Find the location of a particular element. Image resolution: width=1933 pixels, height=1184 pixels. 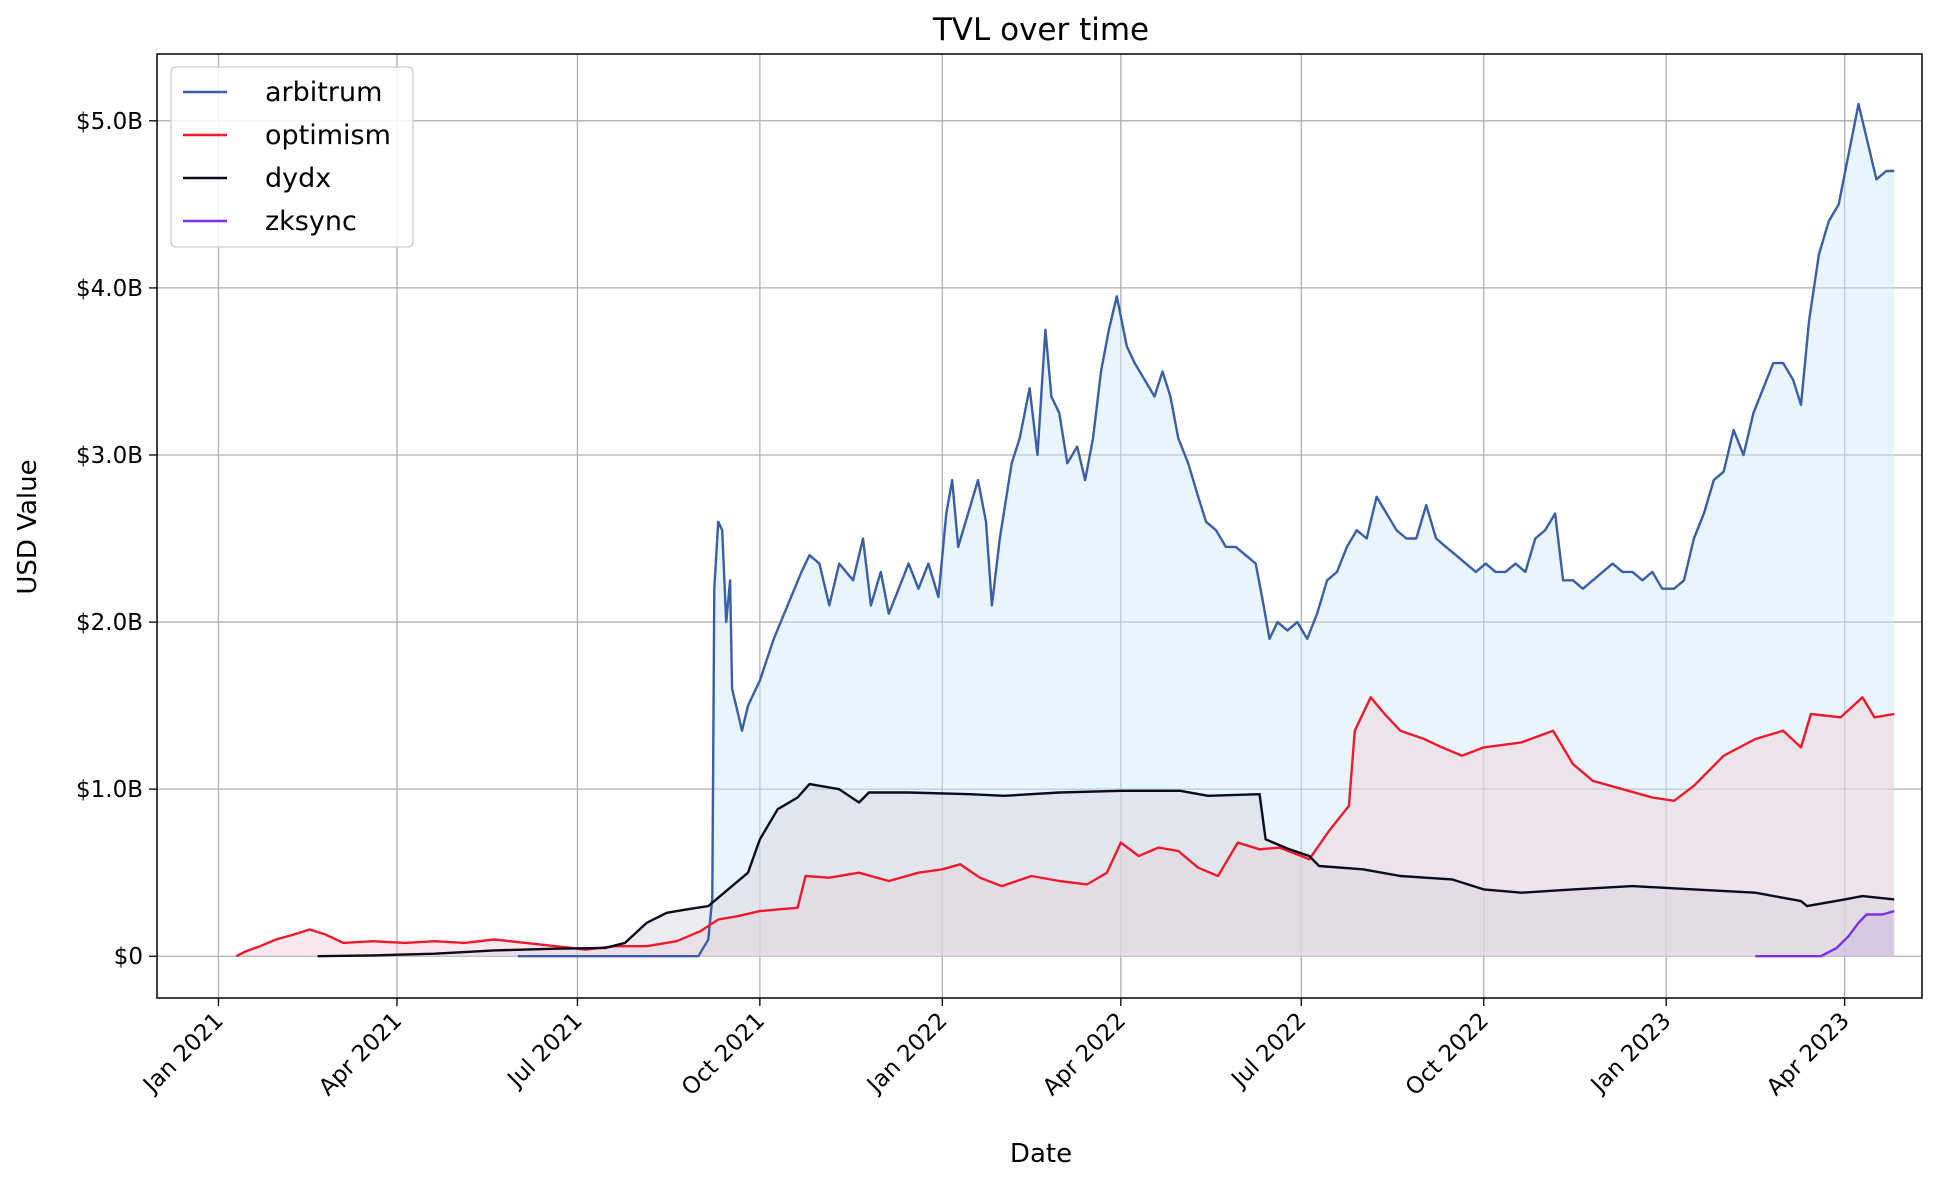

y-tick-label: $0 is located at coordinates (128, 957).